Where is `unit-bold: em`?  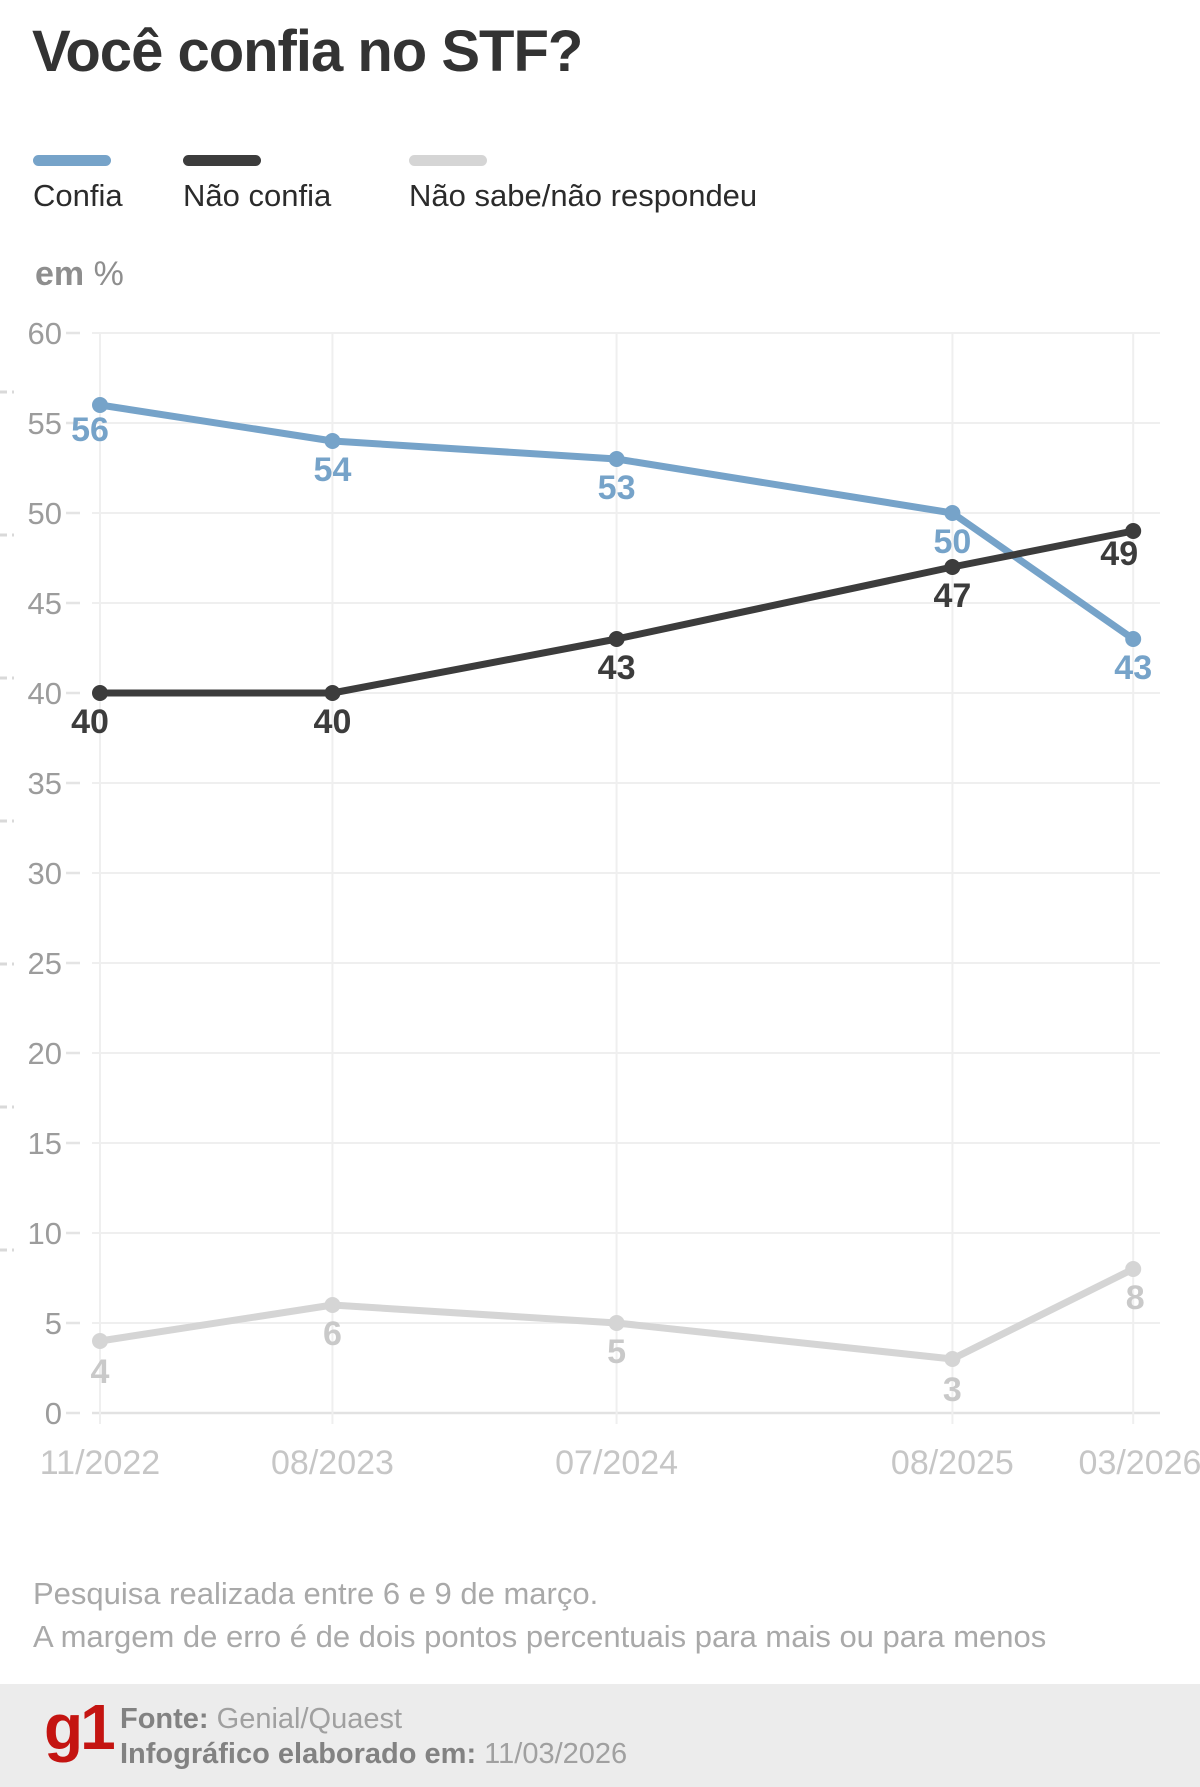 unit-bold: em is located at coordinates (60, 274).